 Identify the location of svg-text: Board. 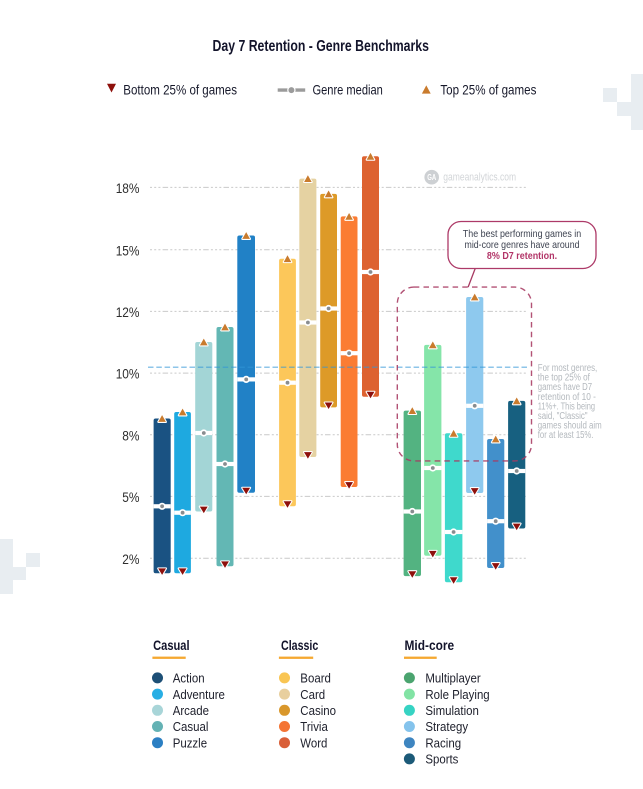
(315, 678).